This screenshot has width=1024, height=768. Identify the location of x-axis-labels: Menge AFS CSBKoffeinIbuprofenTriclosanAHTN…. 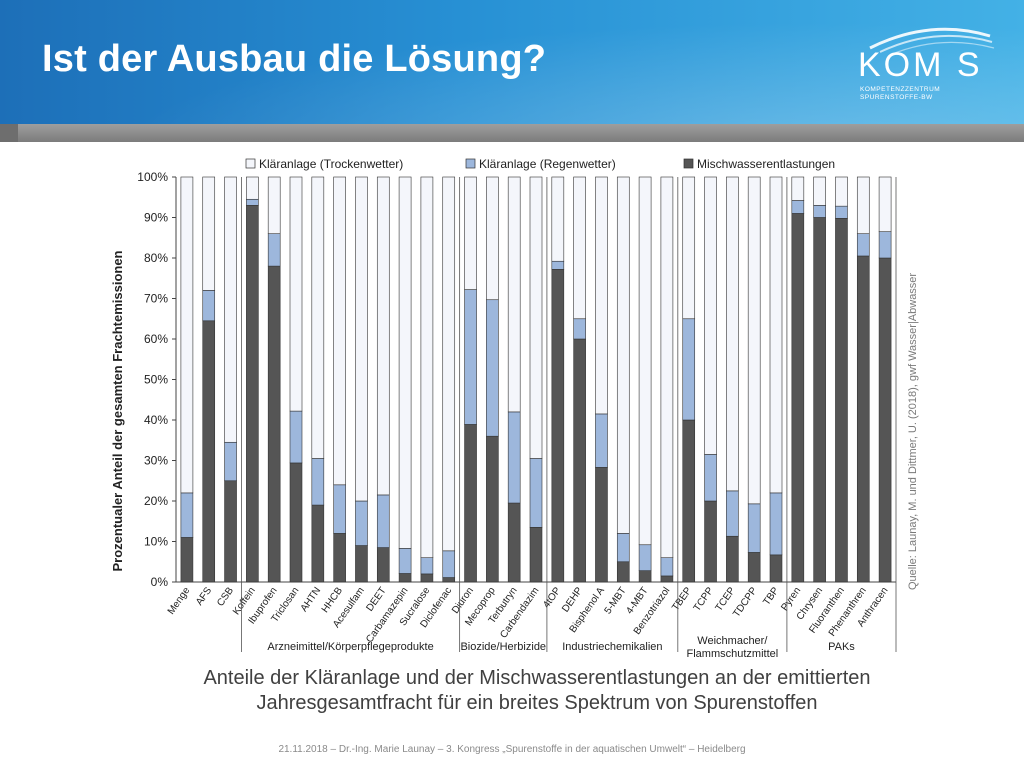
(528, 615).